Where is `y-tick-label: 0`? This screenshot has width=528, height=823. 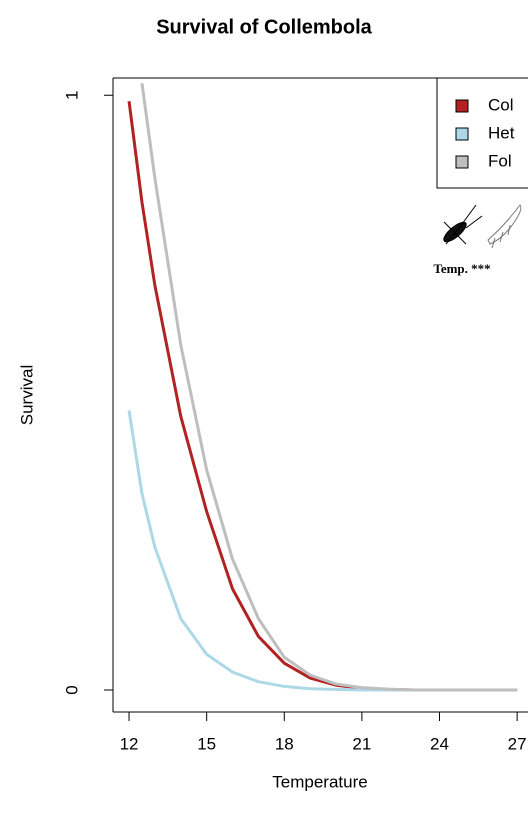 y-tick-label: 0 is located at coordinates (71, 689).